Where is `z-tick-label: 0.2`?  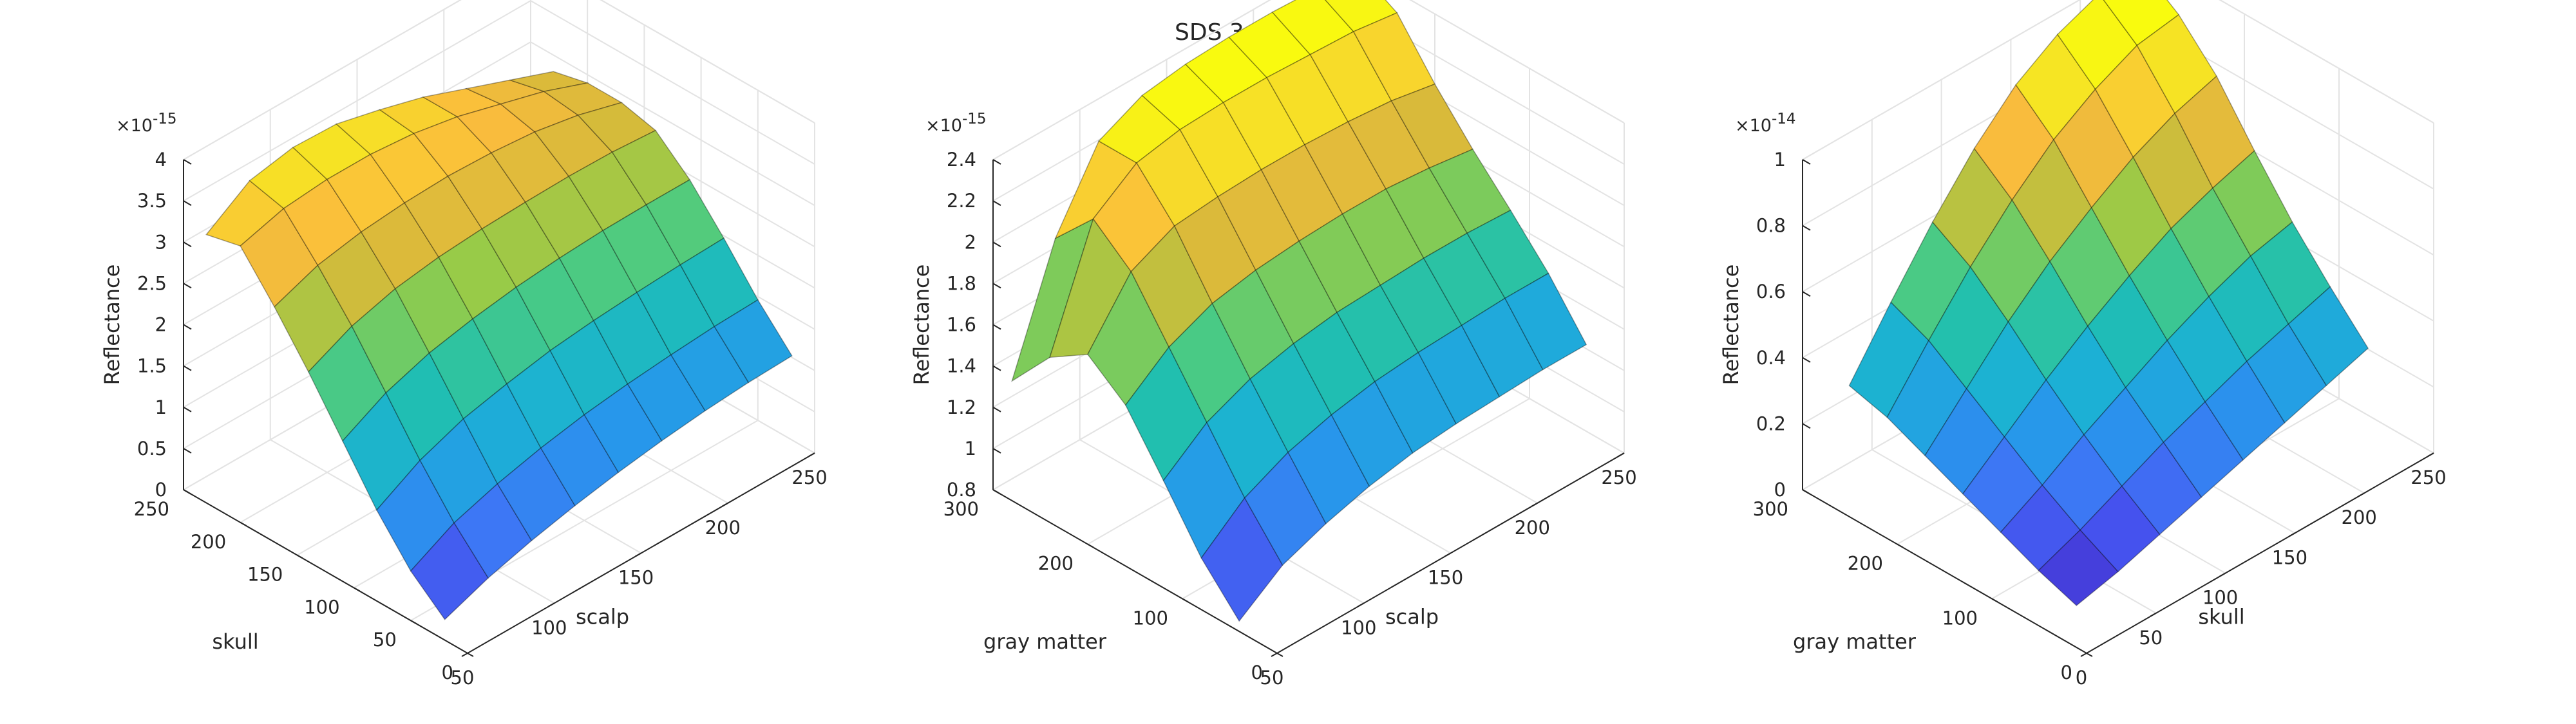 z-tick-label: 0.2 is located at coordinates (1771, 423).